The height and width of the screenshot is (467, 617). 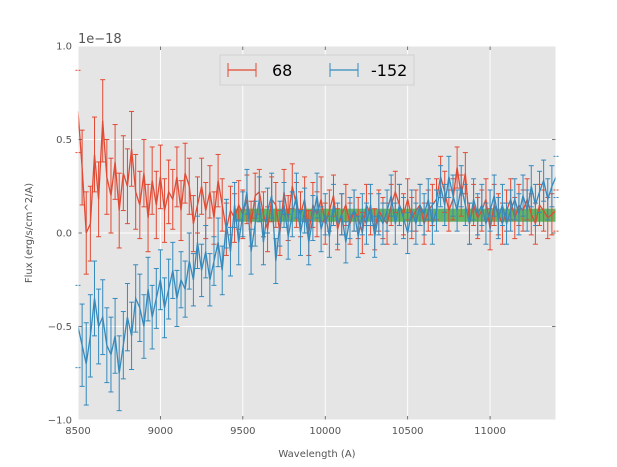 I want to click on y-axis-label: Flux (erg/s/cm^2/A), so click(x=29, y=233).